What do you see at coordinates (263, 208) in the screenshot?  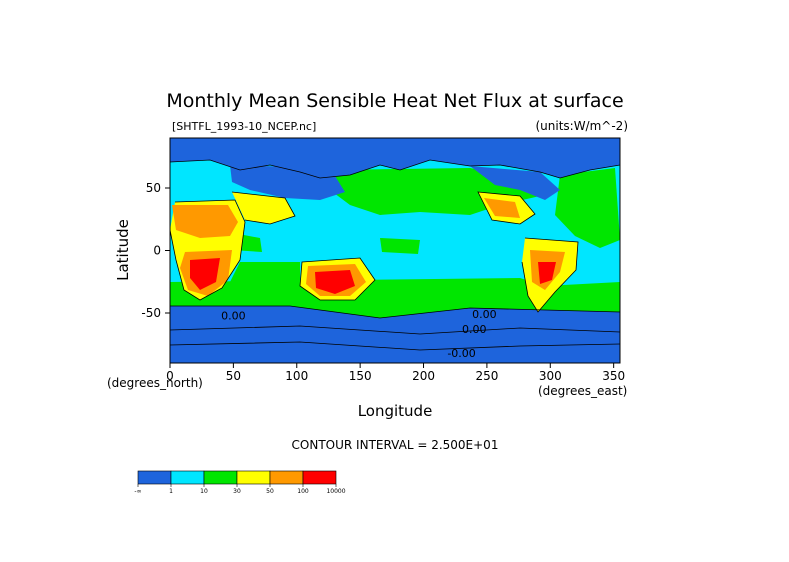 I see `middle-east-yellow` at bounding box center [263, 208].